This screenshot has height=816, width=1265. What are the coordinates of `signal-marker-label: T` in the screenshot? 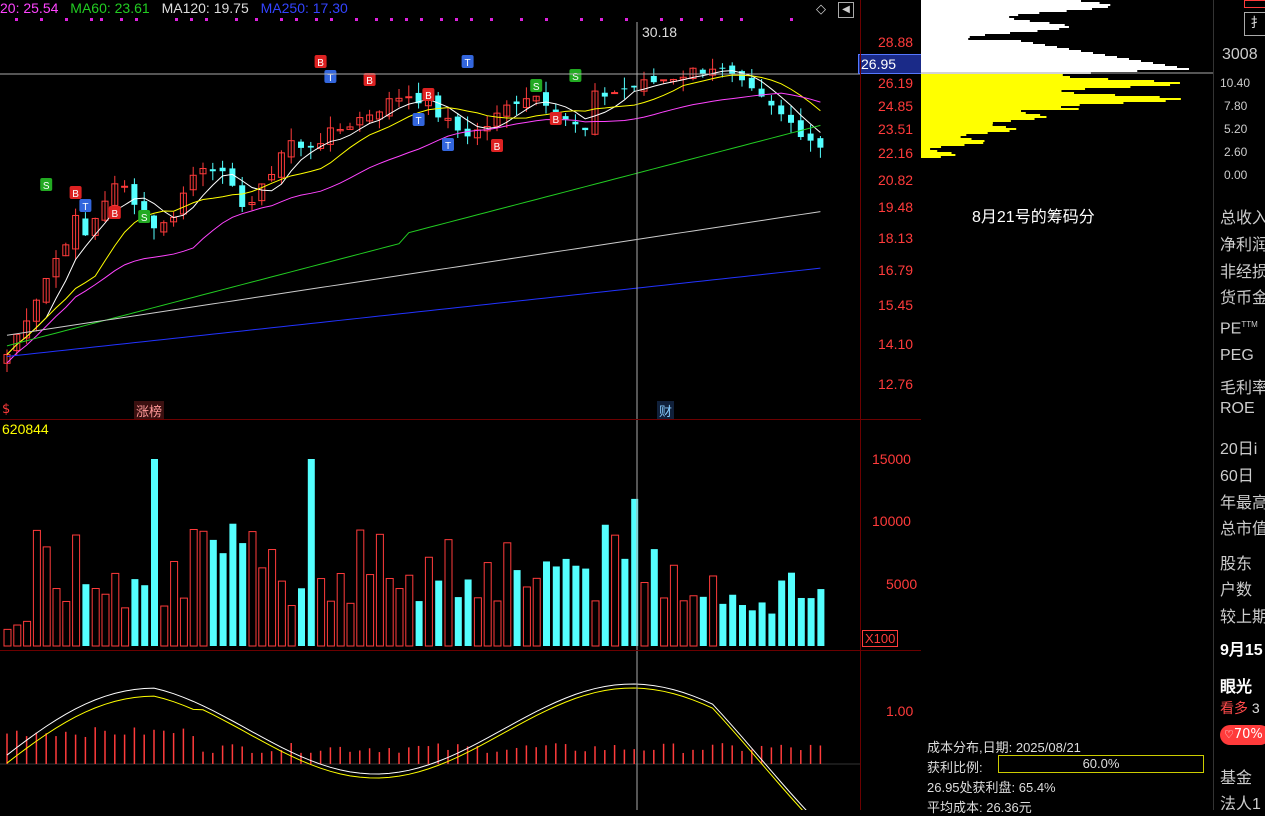 It's located at (85, 207).